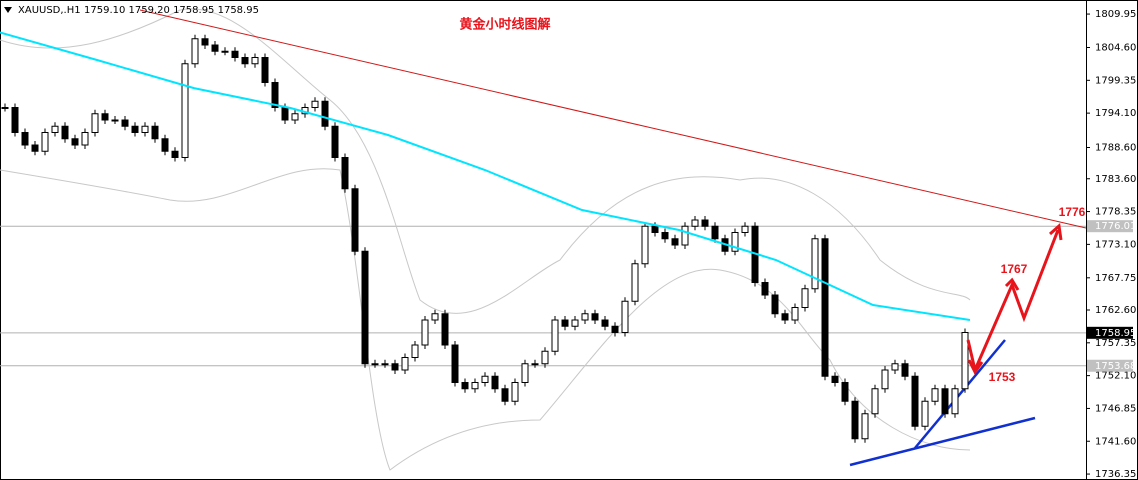 This screenshot has width=1138, height=480. What do you see at coordinates (1002, 377) in the screenshot?
I see `annotation: 1753` at bounding box center [1002, 377].